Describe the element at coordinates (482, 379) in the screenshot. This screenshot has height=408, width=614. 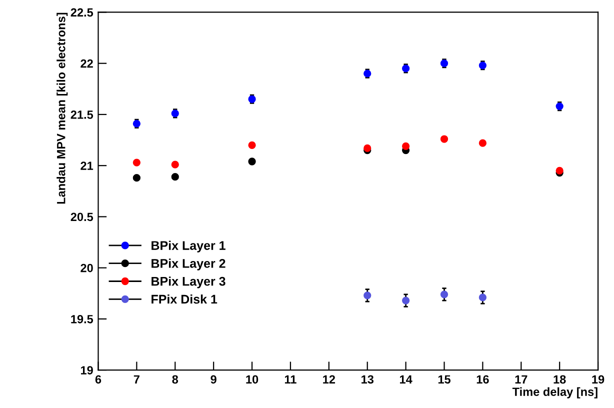
I see `x-tick-label: 16` at that location.